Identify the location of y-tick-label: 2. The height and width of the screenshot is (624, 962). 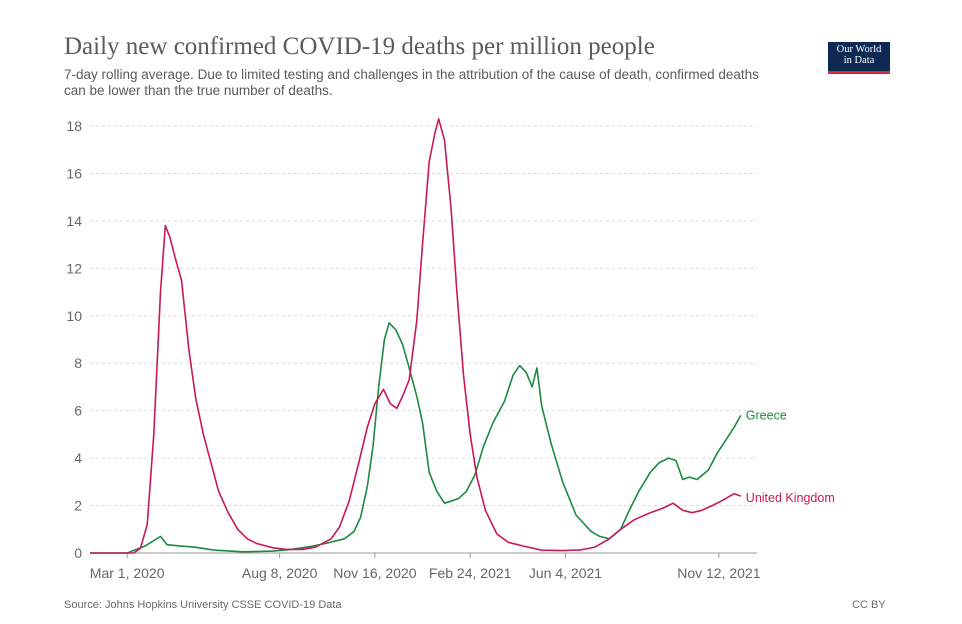
(78, 506).